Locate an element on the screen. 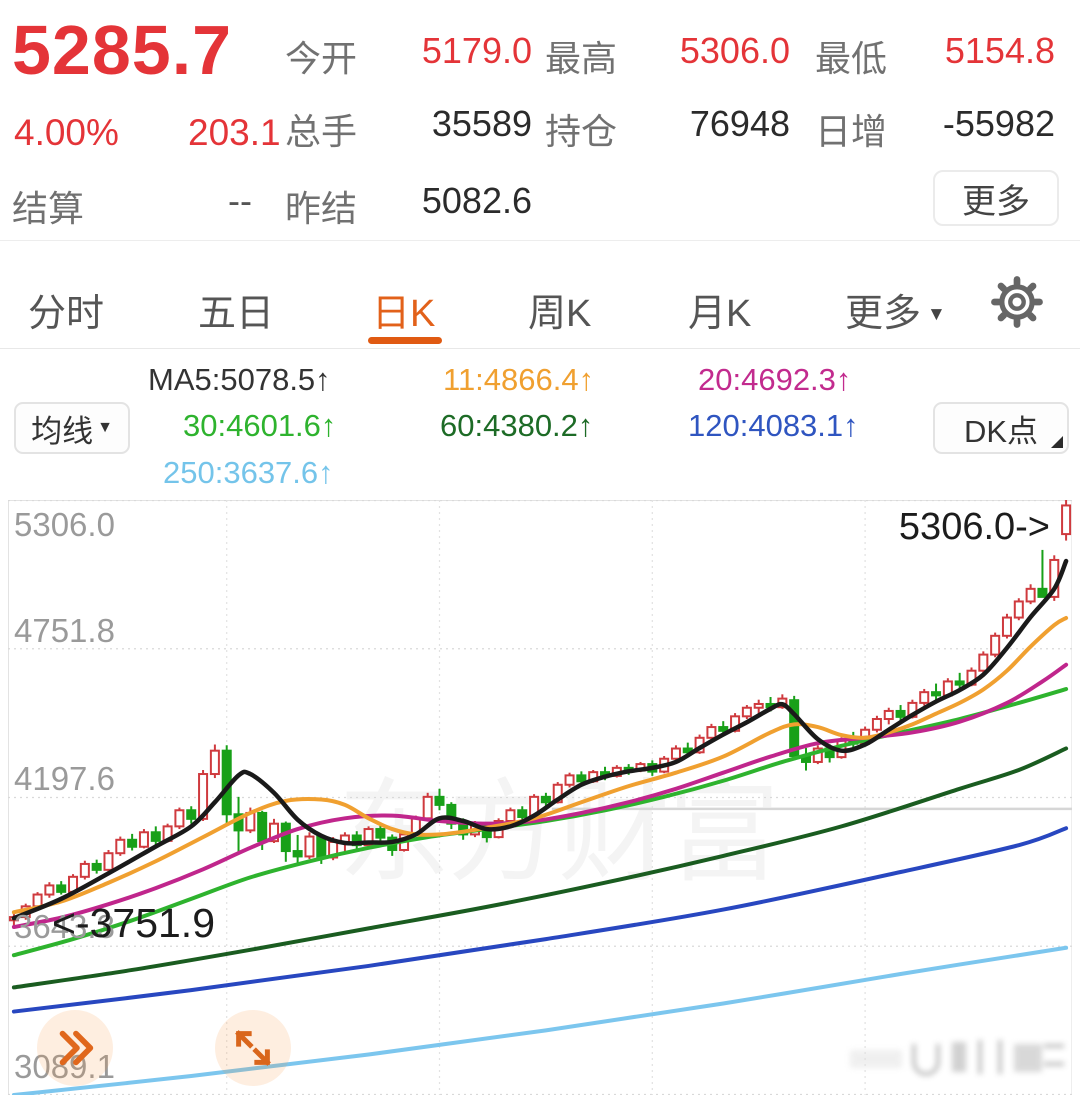 This screenshot has height=1095, width=1080. settle-value: -- is located at coordinates (240, 200).